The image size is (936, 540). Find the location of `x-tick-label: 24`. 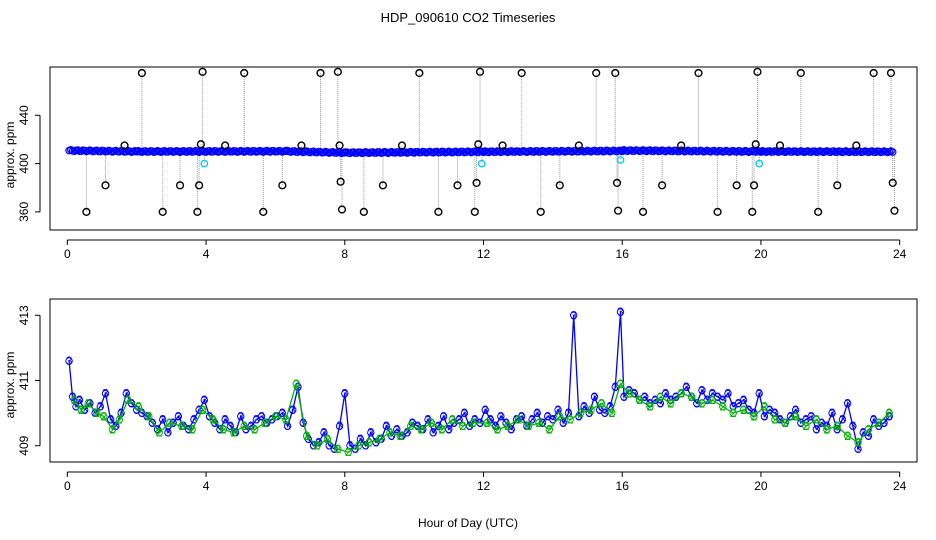

x-tick-label: 24 is located at coordinates (900, 486).